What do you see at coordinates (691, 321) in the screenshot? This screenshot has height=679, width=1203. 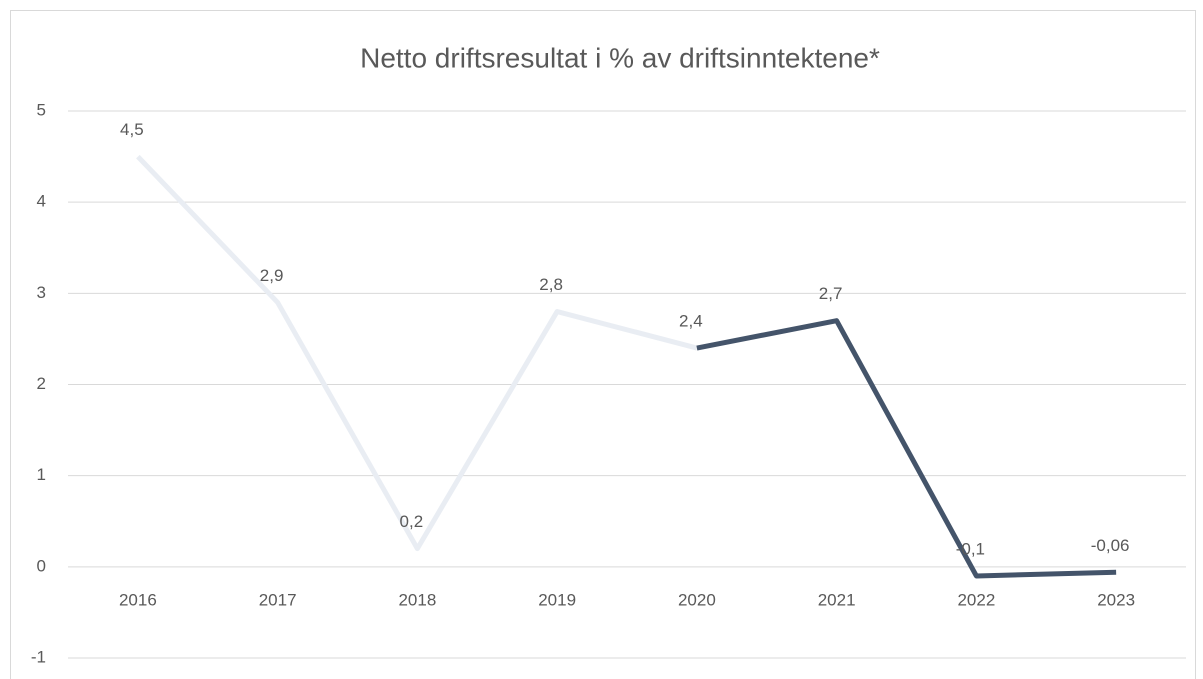 I see `data-label: 2,4` at bounding box center [691, 321].